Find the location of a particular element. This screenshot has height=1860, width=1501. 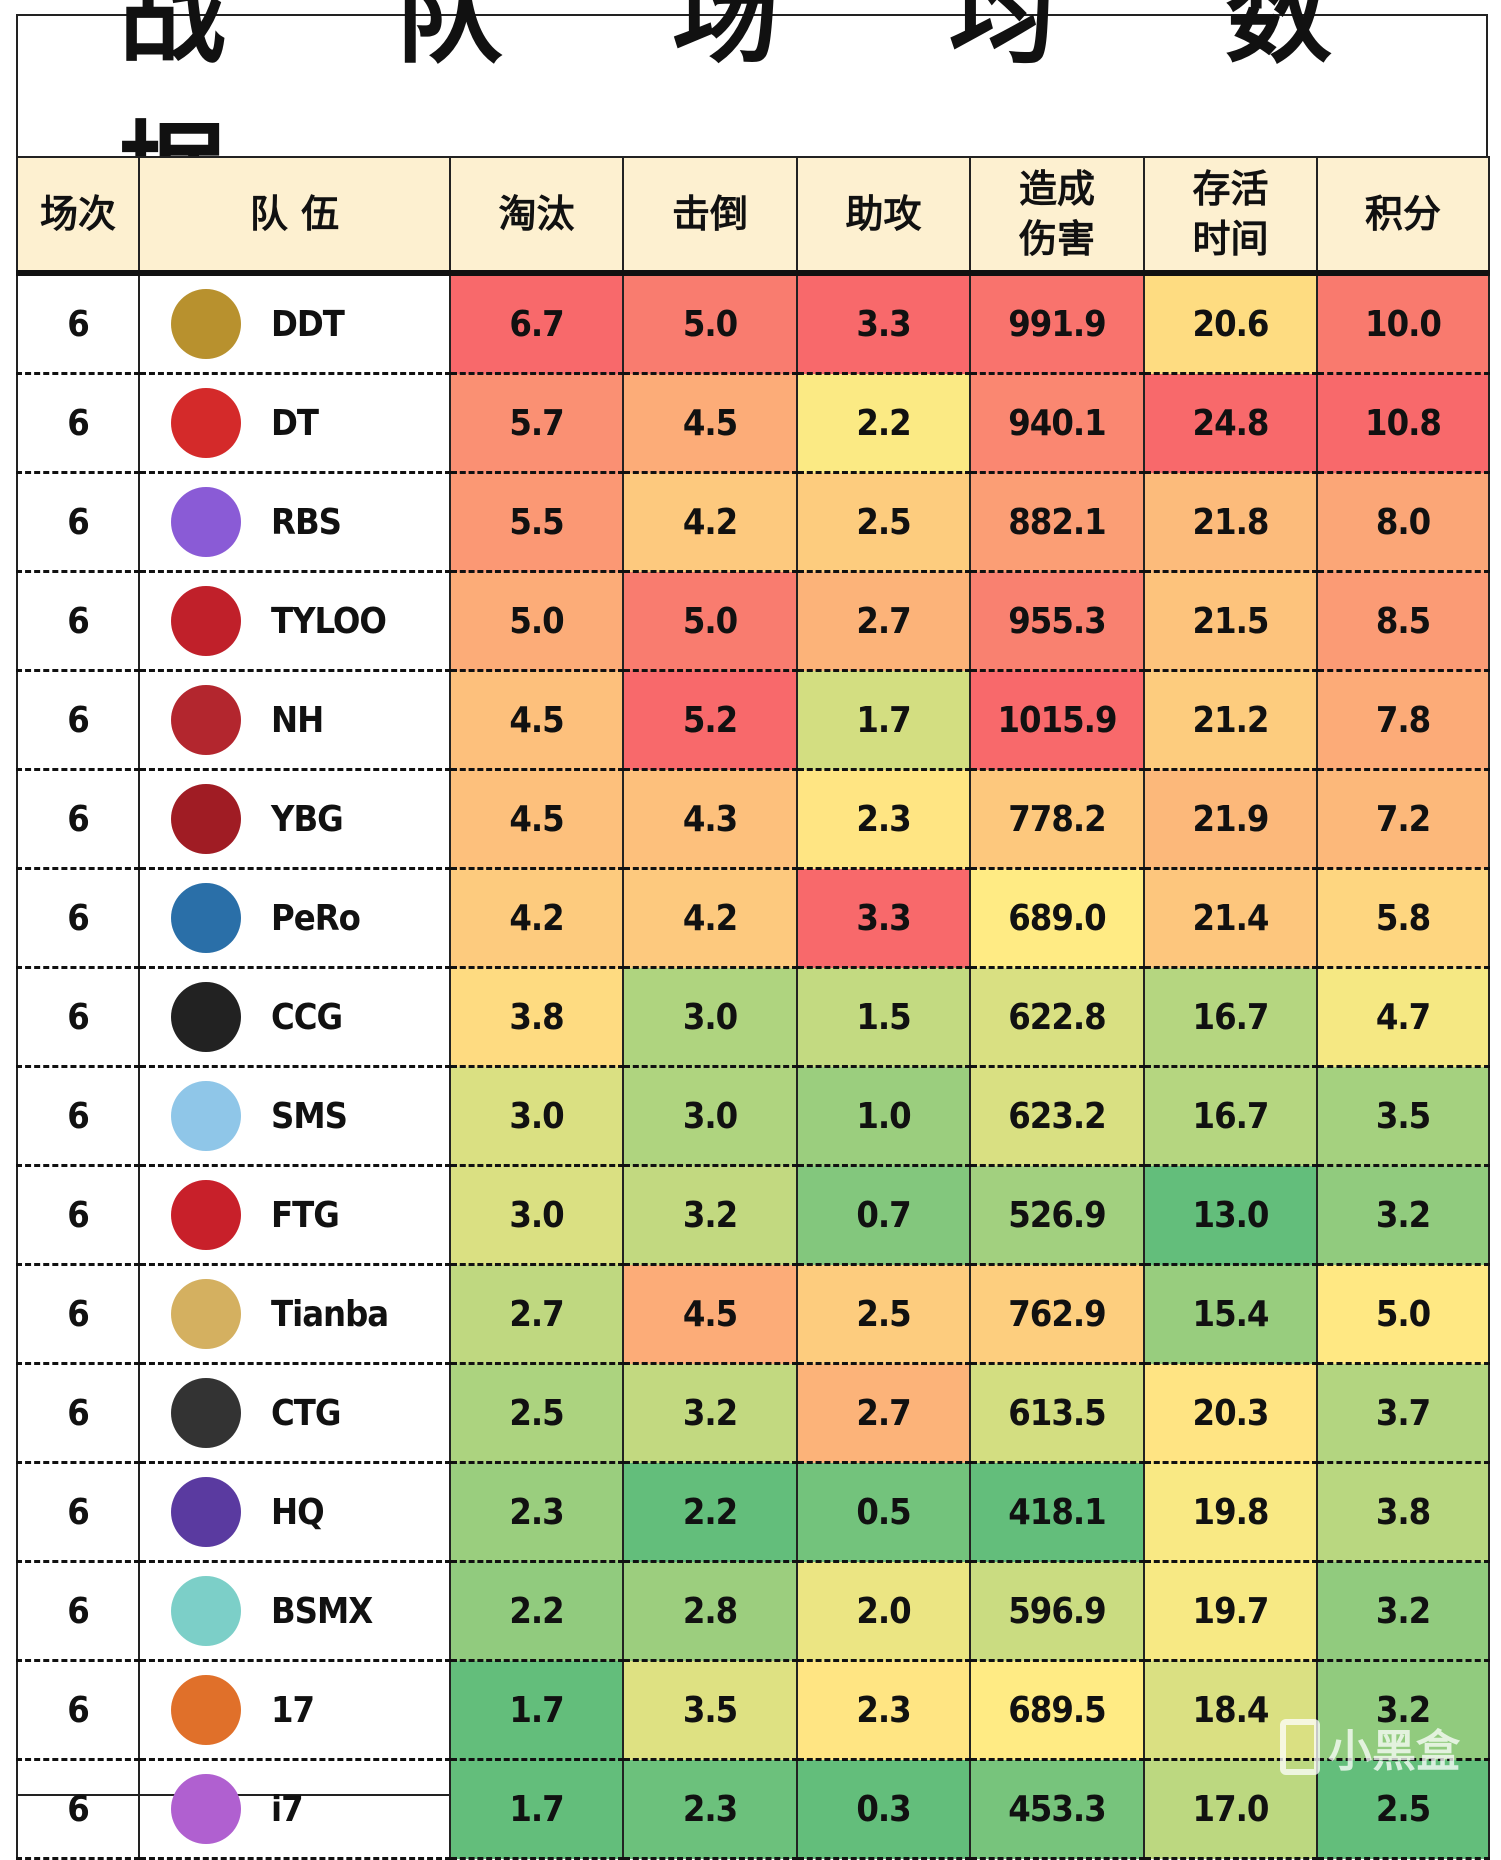

team-name: 17 is located at coordinates (293, 1710).